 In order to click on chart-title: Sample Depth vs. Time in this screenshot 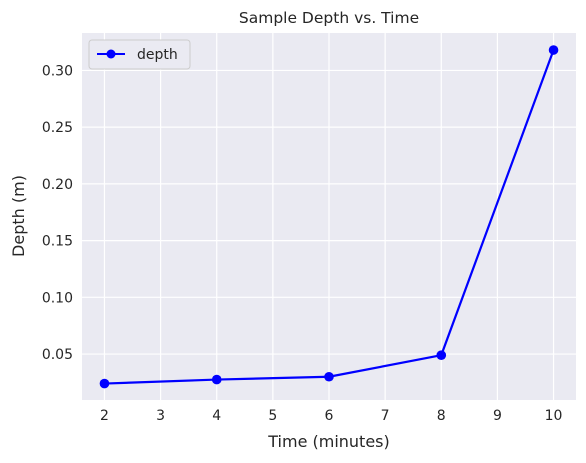, I will do `click(329, 18)`.